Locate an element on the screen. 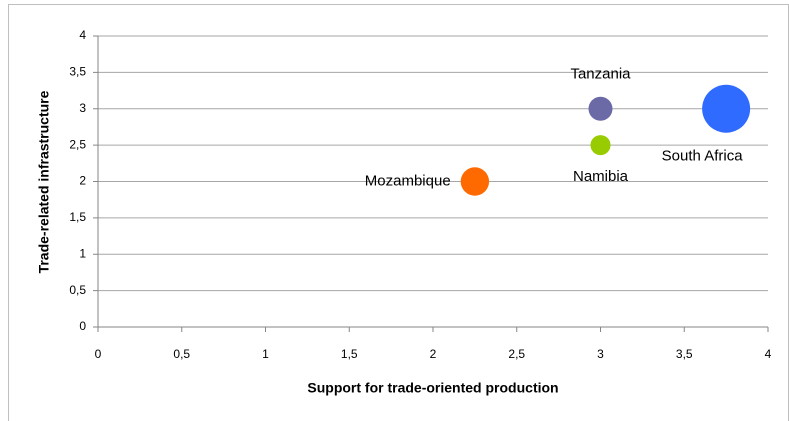  x-tick-label: 0 is located at coordinates (98, 354).